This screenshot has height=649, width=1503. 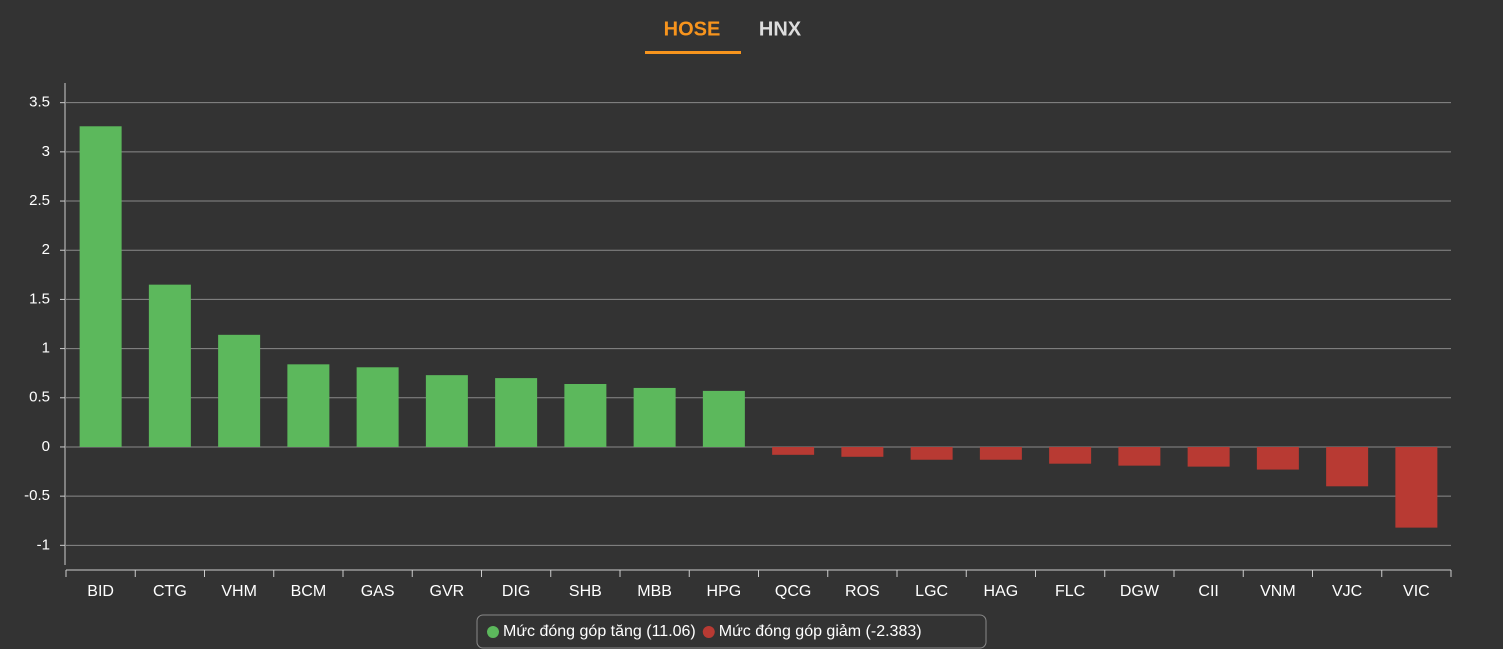 What do you see at coordinates (862, 591) in the screenshot?
I see `x-tick-label: ROS` at bounding box center [862, 591].